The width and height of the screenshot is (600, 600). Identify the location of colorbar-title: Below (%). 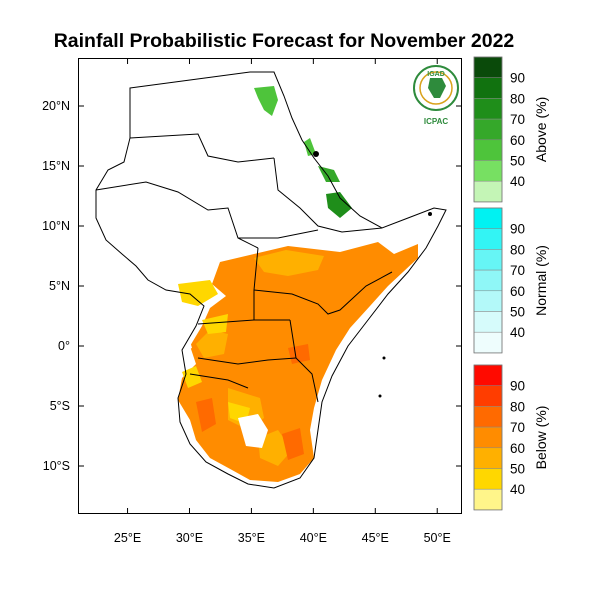
(541, 438).